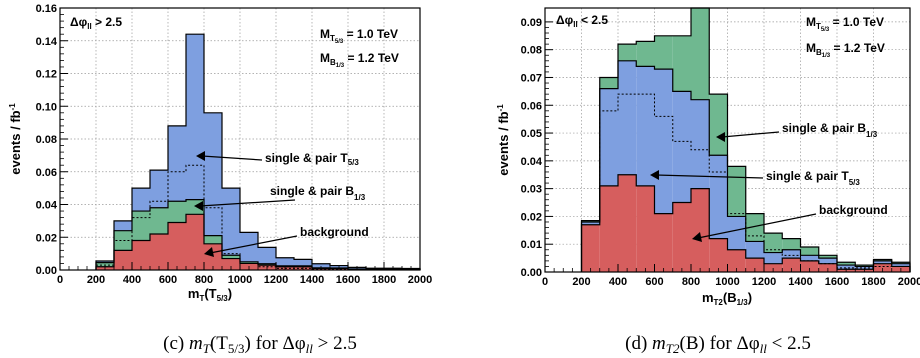 Image resolution: width=920 pixels, height=358 pixels. Describe the element at coordinates (312, 159) in the screenshot. I see `svg-text: single & pair T5/3` at that location.